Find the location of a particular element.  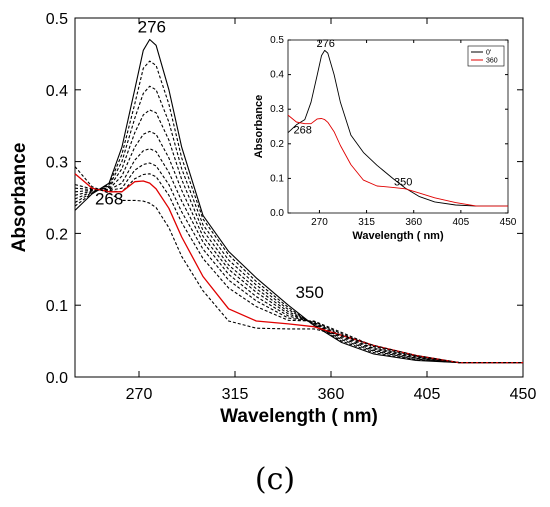

inset-legend-box is located at coordinates (486, 56).